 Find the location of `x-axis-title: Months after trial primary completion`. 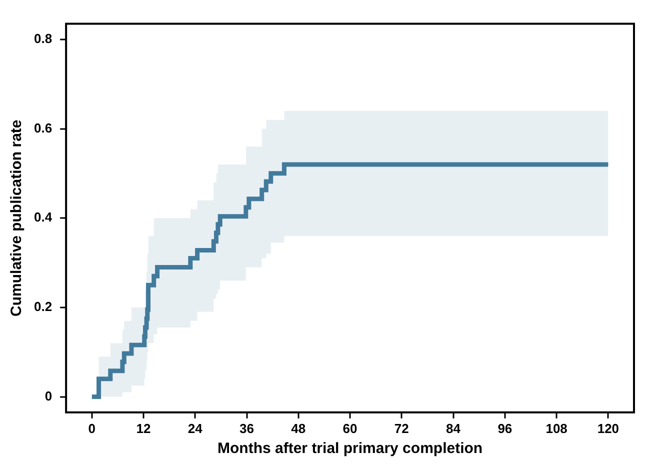

x-axis-title: Months after trial primary completion is located at coordinates (350, 449).